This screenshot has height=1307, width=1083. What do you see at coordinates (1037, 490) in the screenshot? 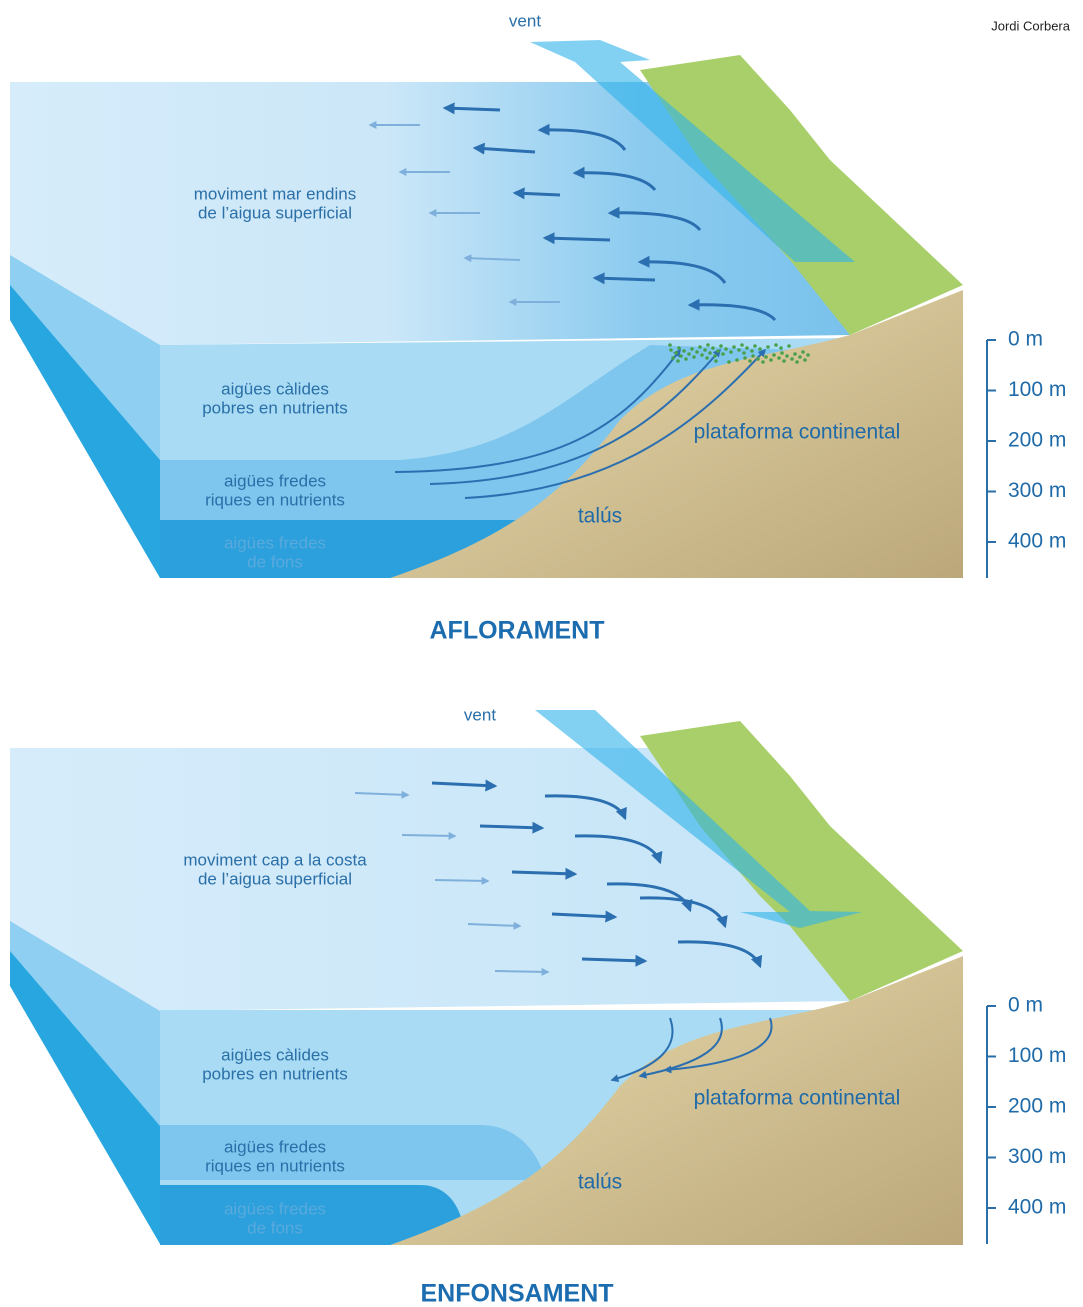
I see `depth-label: 300 m` at bounding box center [1037, 490].